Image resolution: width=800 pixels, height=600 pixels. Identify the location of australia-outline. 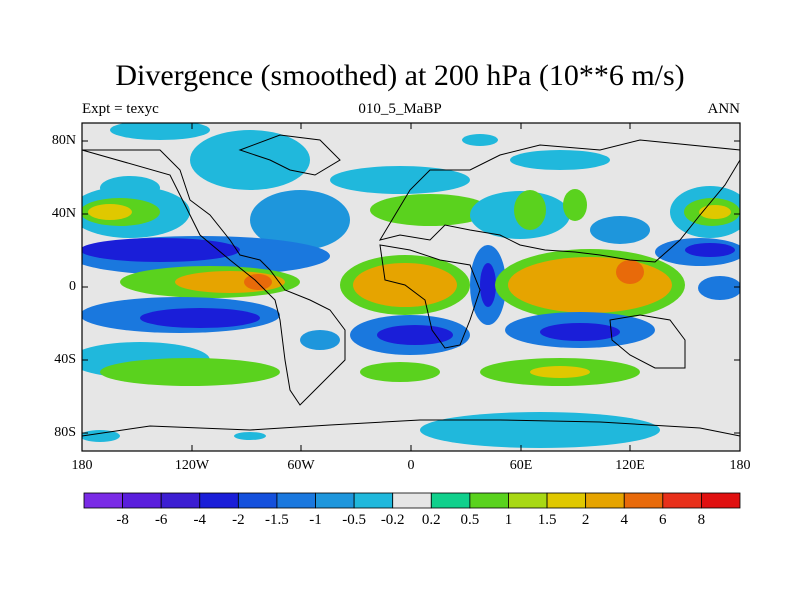
(647, 341).